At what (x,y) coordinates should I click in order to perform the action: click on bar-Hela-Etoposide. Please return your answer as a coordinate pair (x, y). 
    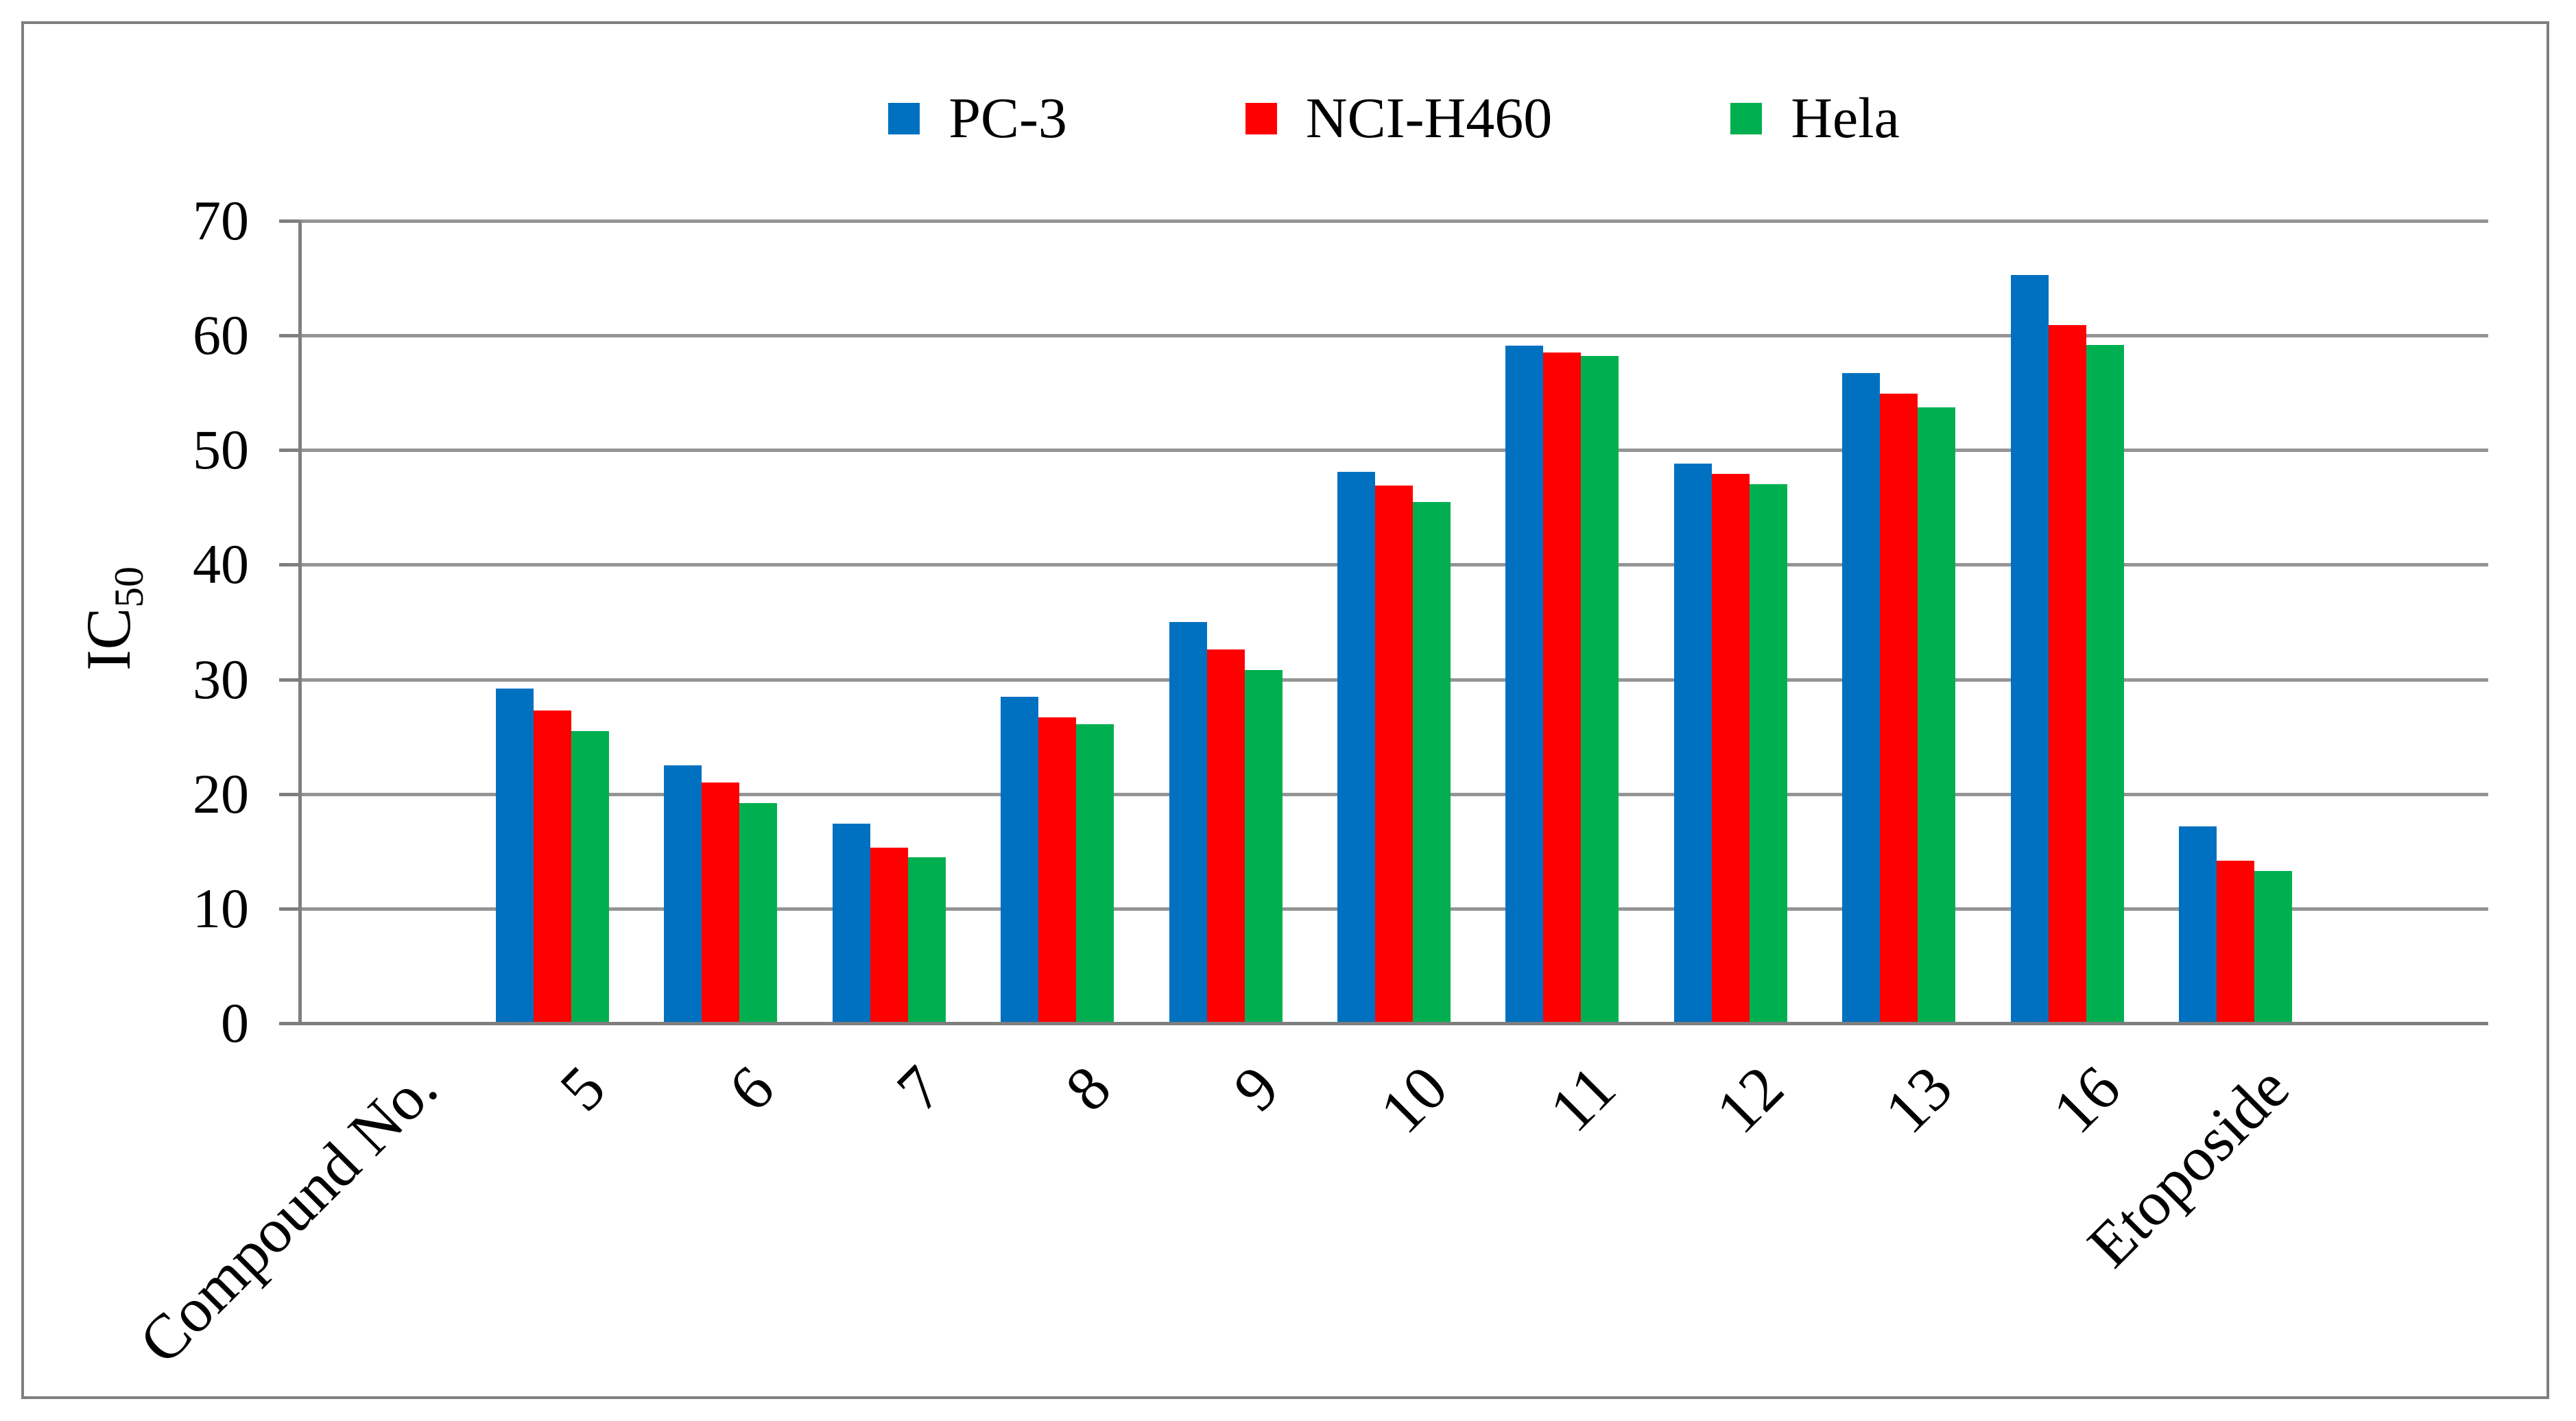
    Looking at the image, I should click on (2273, 947).